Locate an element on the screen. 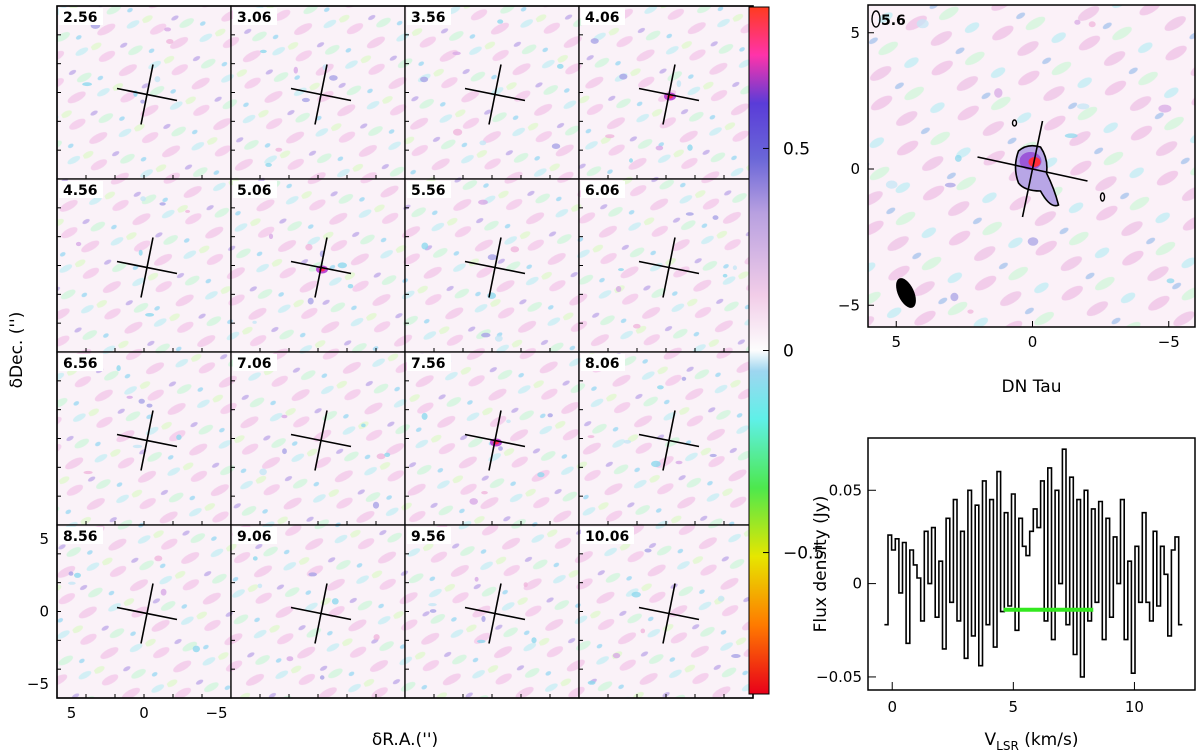 The image size is (1200, 753). velocity-label: 10.06 is located at coordinates (607, 537).